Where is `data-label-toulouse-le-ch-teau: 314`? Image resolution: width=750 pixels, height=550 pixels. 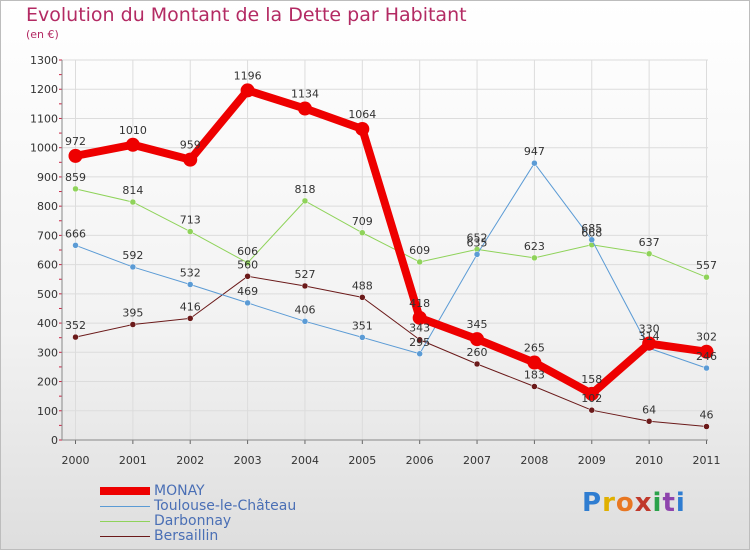 data-label-toulouse-le-ch-teau: 314 is located at coordinates (649, 336).